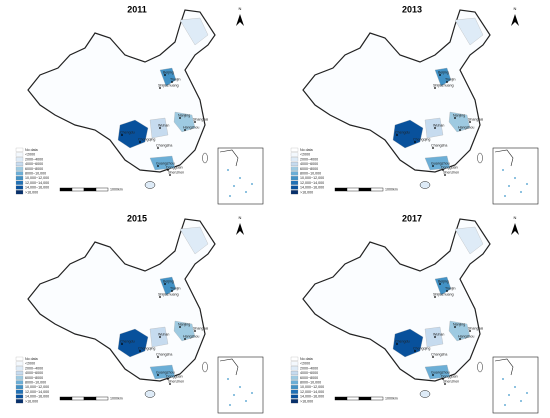 The height and width of the screenshot is (418, 550). I want to click on legend-label: 14,000~16,000, so click(37, 188).